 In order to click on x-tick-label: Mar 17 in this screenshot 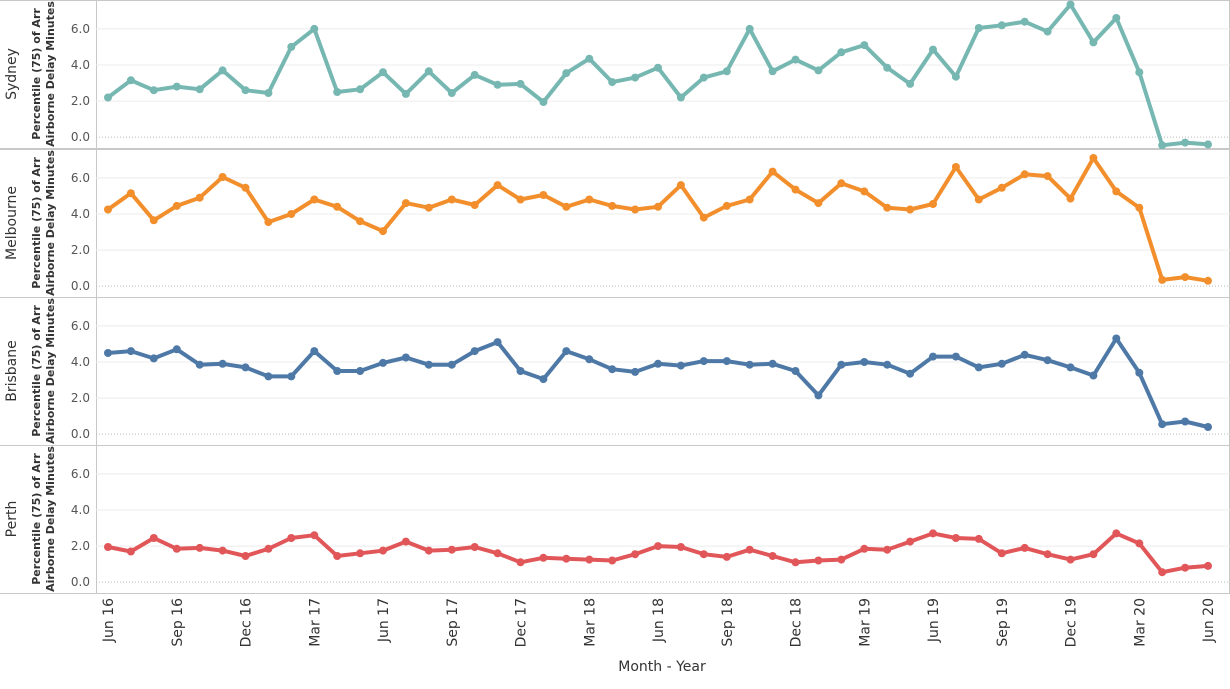, I will do `click(315, 622)`.